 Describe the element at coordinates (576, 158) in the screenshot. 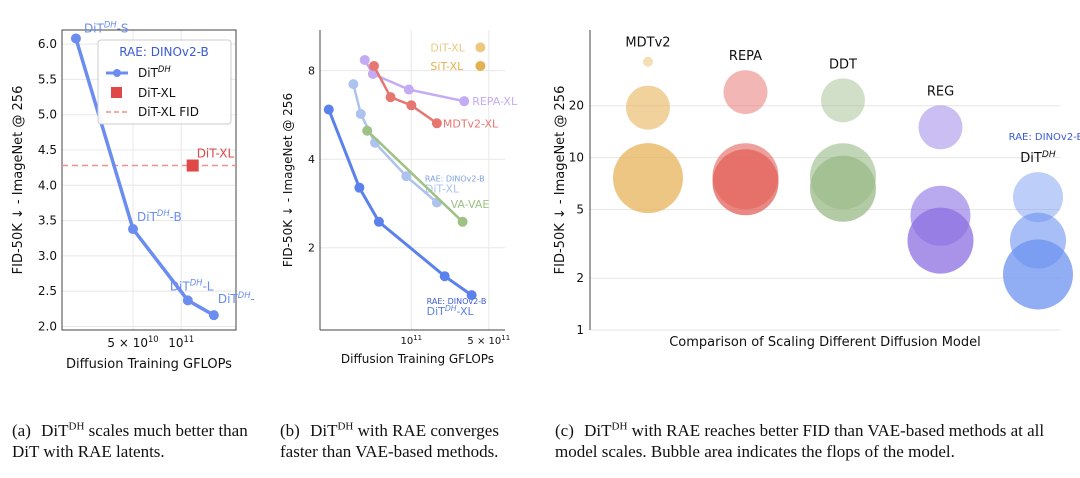

I see `y-tick-label: 10` at that location.